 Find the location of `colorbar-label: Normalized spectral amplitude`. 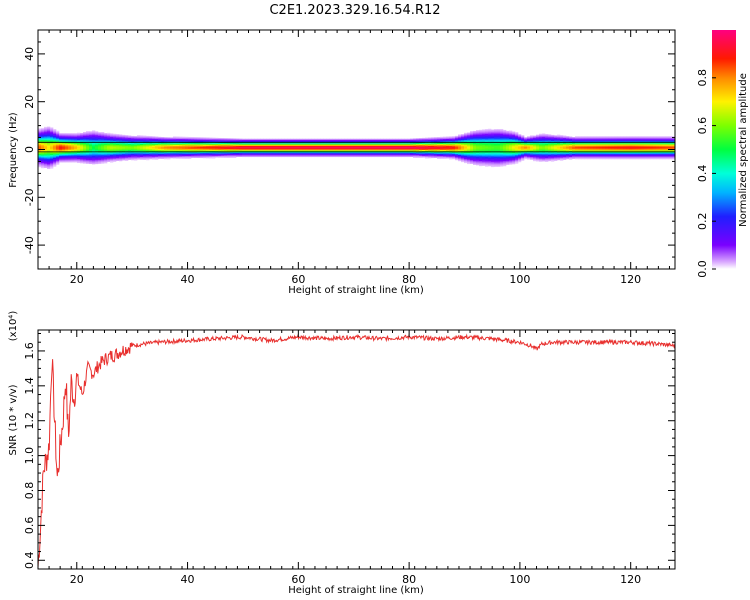

colorbar-label: Normalized spectral amplitude is located at coordinates (743, 150).